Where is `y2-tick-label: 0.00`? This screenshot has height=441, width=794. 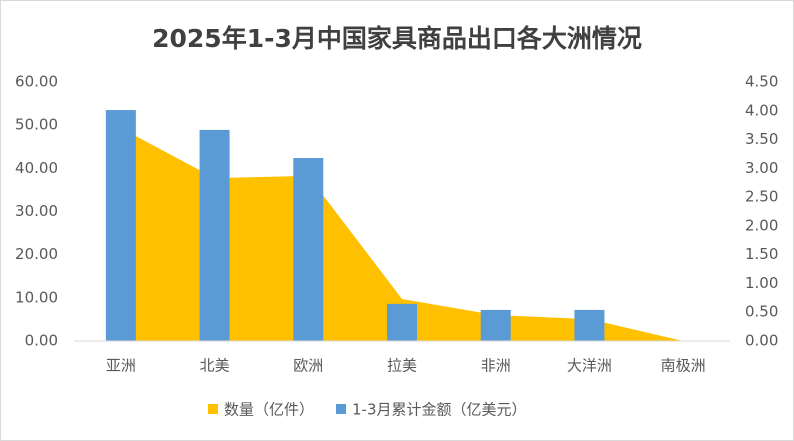
y2-tick-label: 0.00 is located at coordinates (761, 341).